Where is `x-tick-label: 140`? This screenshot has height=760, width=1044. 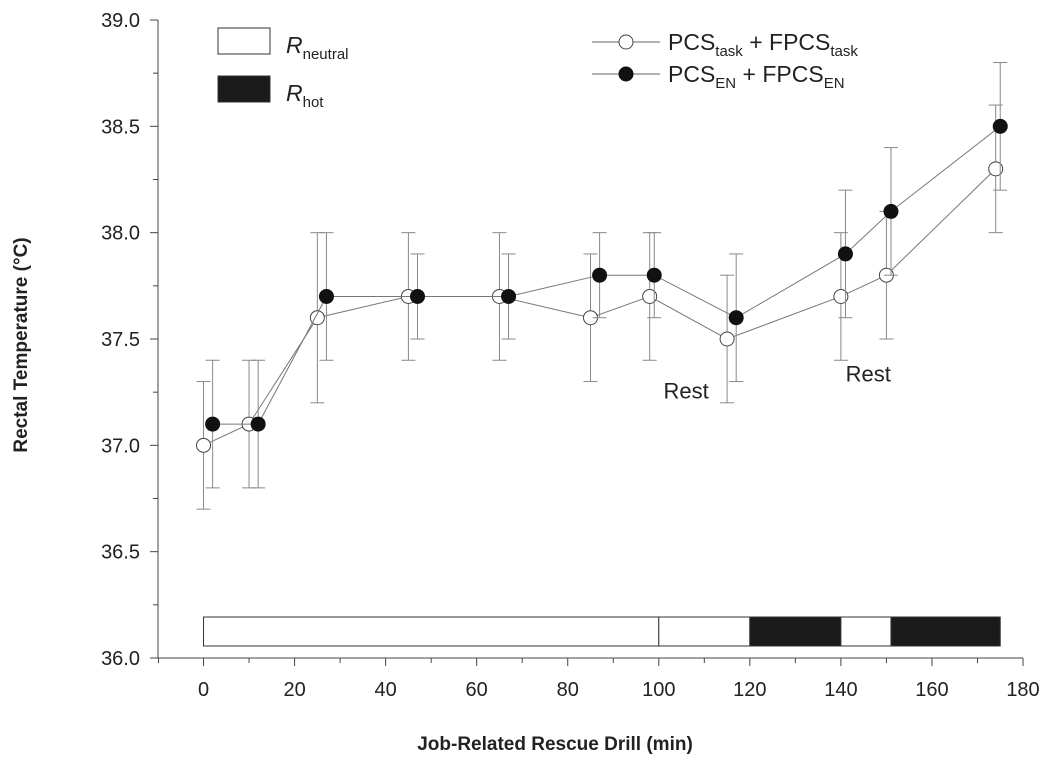
x-tick-label: 140 is located at coordinates (840, 690).